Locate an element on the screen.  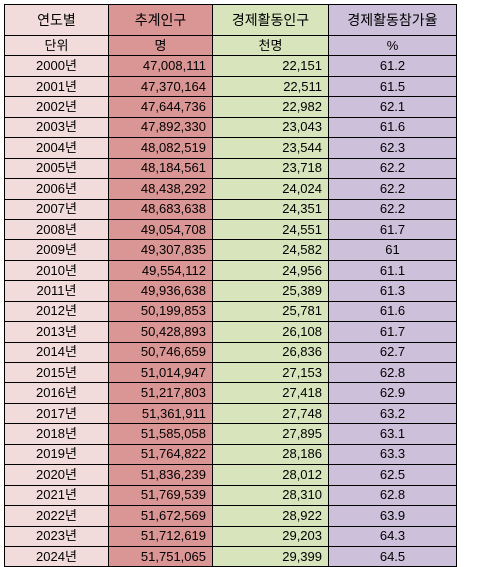
table-row: 2004년 48,082,519 23,544 62.3 is located at coordinates (230, 148).